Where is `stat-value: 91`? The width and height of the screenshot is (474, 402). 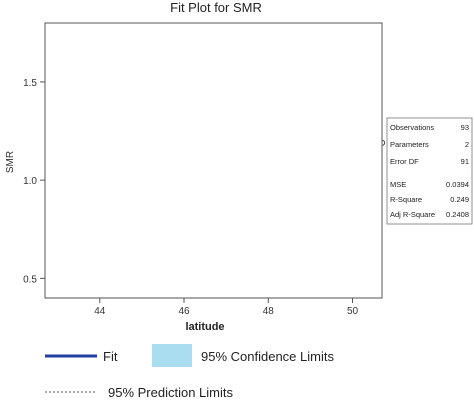 stat-value: 91 is located at coordinates (465, 161).